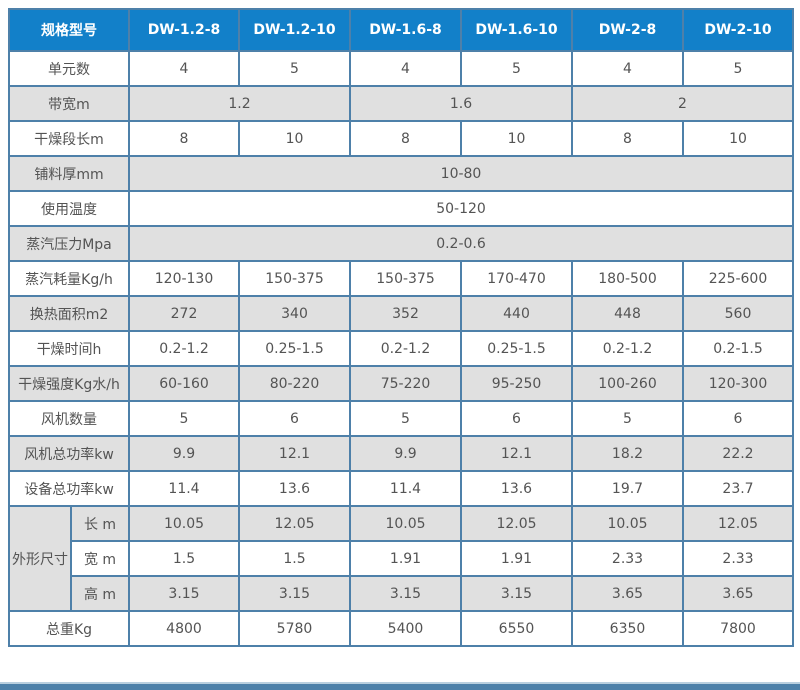 The height and width of the screenshot is (690, 800). What do you see at coordinates (738, 278) in the screenshot?
I see `spec-cell: 225-600` at bounding box center [738, 278].